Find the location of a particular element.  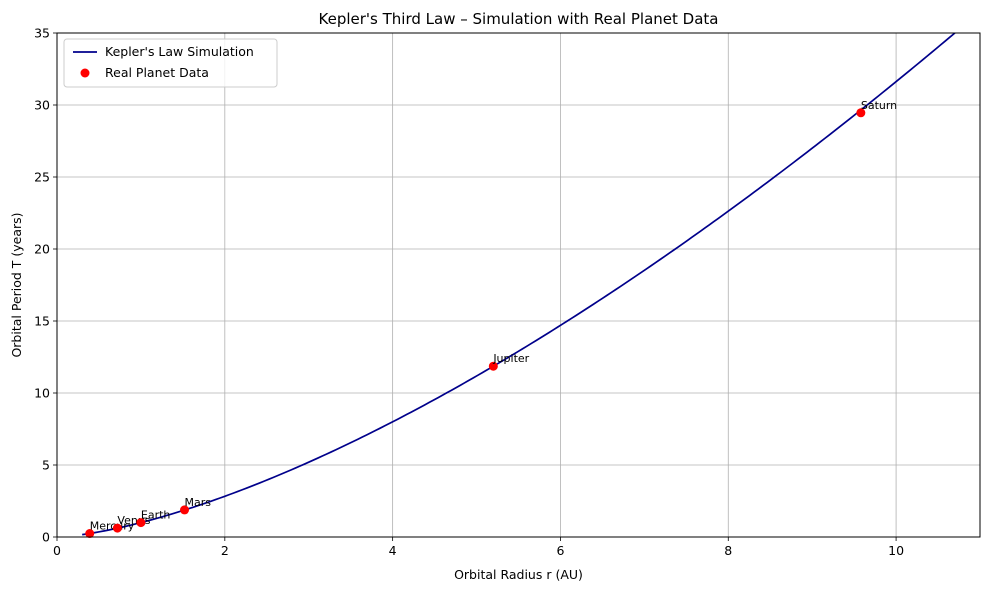

planet-label: Jupiter is located at coordinates (510, 358).